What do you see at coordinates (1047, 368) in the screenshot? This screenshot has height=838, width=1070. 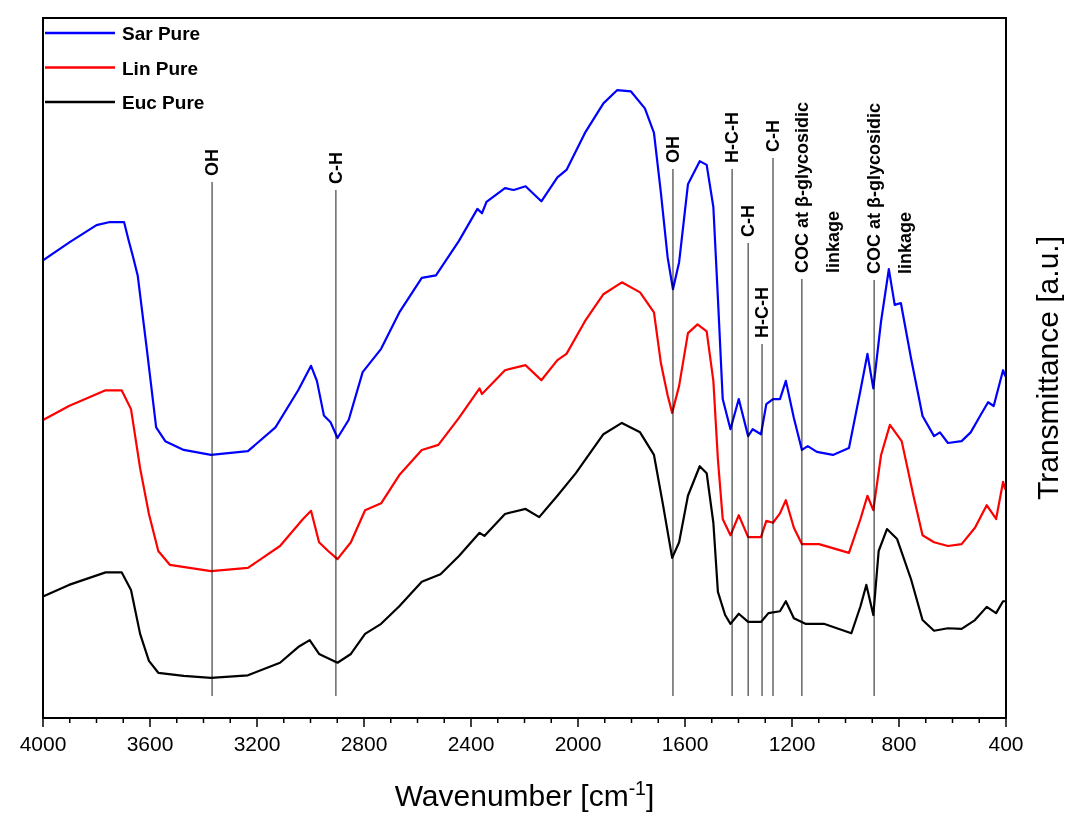 I see `y-axis-title: Transmittance [a.u.]` at bounding box center [1047, 368].